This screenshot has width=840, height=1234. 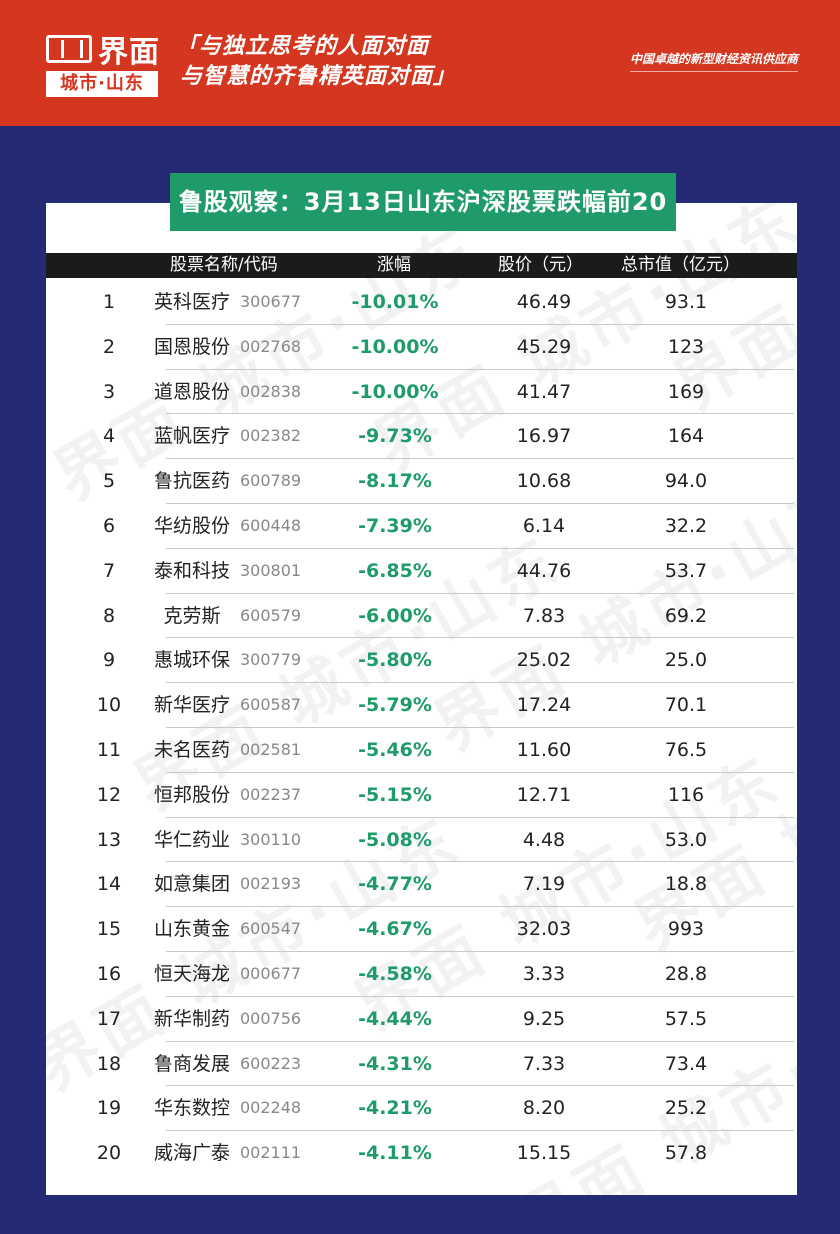 I want to click on stock-code: 002237, so click(x=271, y=794).